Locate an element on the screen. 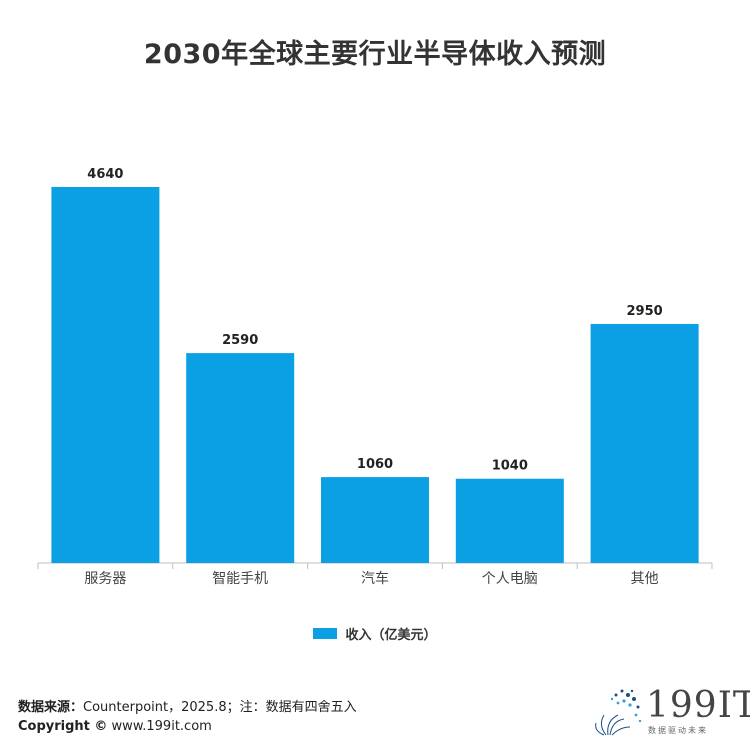  x-tick-label: 汽车 is located at coordinates (375, 578).